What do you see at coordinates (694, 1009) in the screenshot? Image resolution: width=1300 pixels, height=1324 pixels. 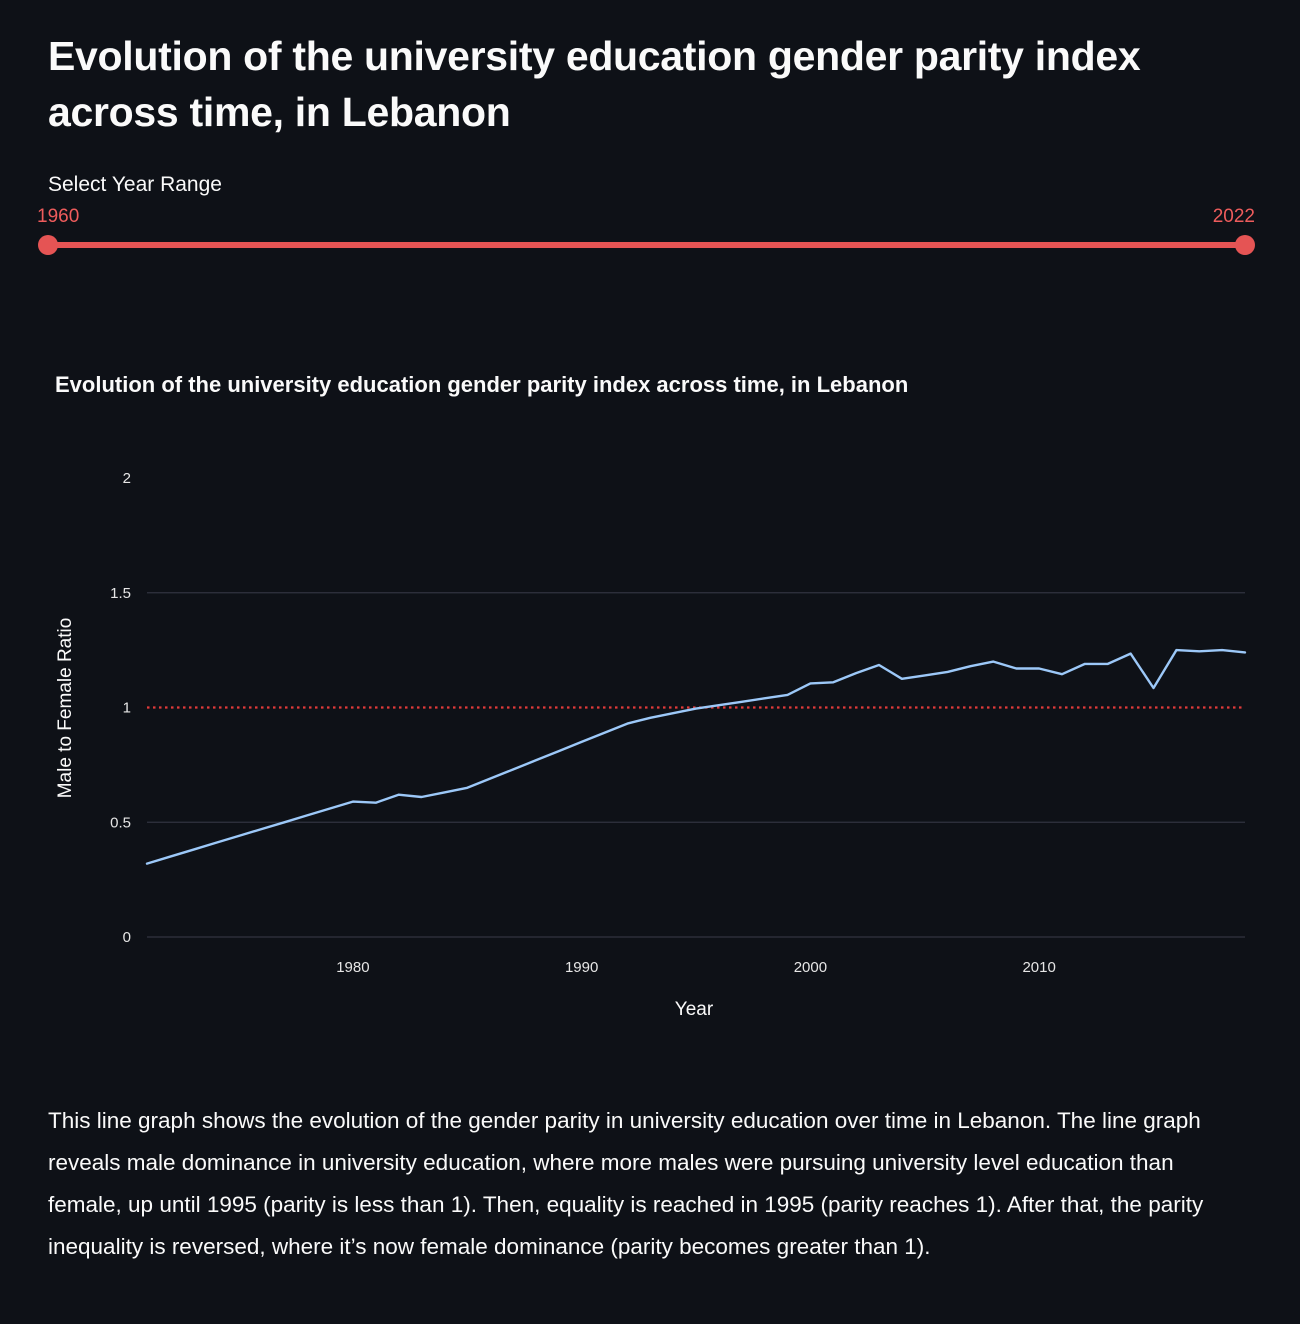 I see `x-axis-title: Year` at bounding box center [694, 1009].